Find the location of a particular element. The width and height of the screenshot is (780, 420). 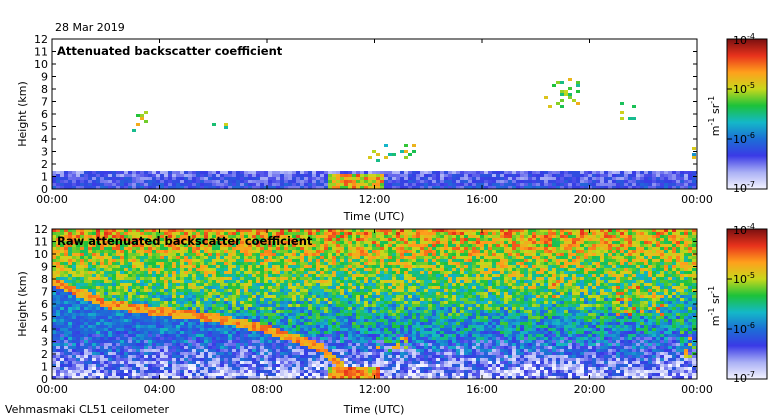

colorbar-tick-label: 10-5 is located at coordinates (744, 88).